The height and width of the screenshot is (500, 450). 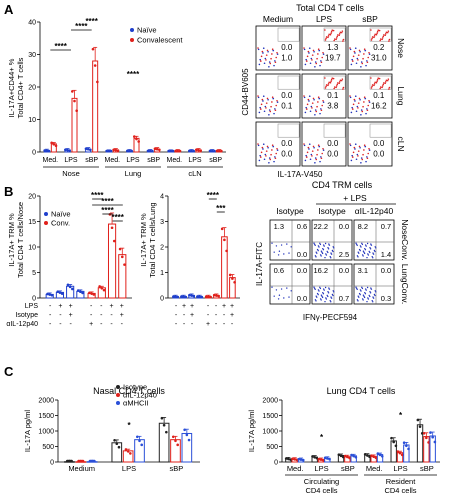 What do you see at coordinates (70, 287) in the screenshot?
I see `b-nose-bar-naive-point` at bounding box center [70, 287].